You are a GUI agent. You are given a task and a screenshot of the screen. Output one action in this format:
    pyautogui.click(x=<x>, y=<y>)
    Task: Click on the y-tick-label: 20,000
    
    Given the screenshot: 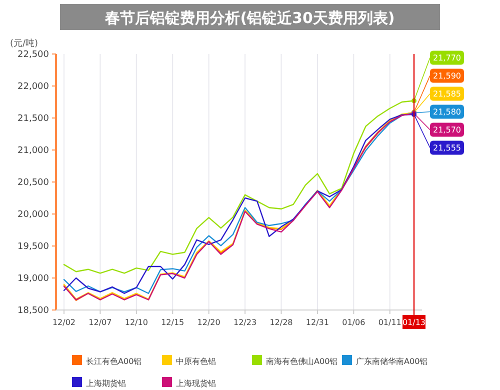 What is the action you would take?
    pyautogui.click(x=34, y=215)
    